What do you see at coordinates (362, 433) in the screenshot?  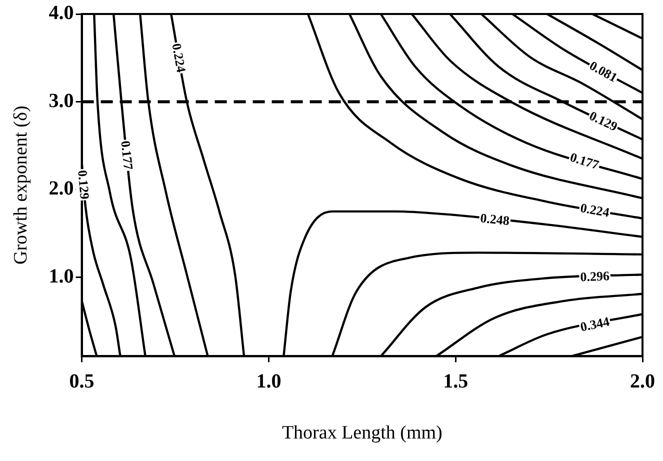 I see `x-axis-title: Thorax Length (mm)` at bounding box center [362, 433].